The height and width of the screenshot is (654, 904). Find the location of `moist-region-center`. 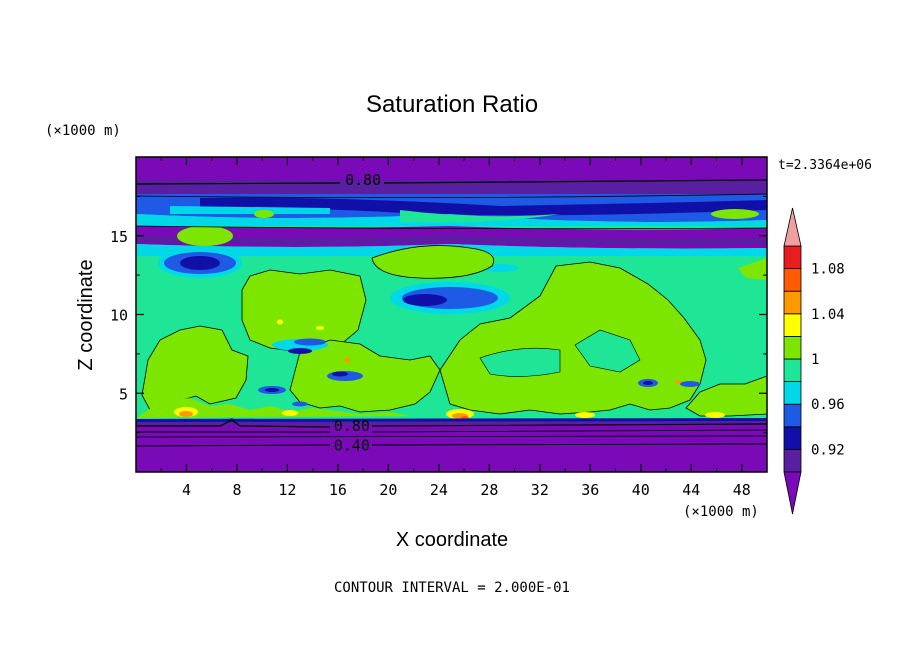

moist-region-center is located at coordinates (304, 311).